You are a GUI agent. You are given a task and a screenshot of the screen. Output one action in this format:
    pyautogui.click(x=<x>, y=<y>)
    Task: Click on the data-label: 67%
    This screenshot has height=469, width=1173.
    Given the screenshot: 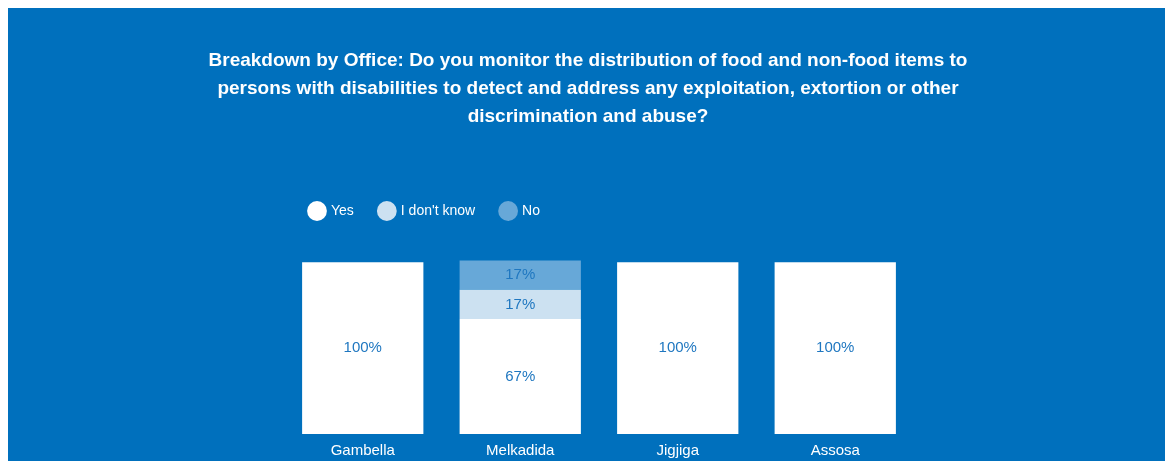 What is the action you would take?
    pyautogui.click(x=520, y=375)
    